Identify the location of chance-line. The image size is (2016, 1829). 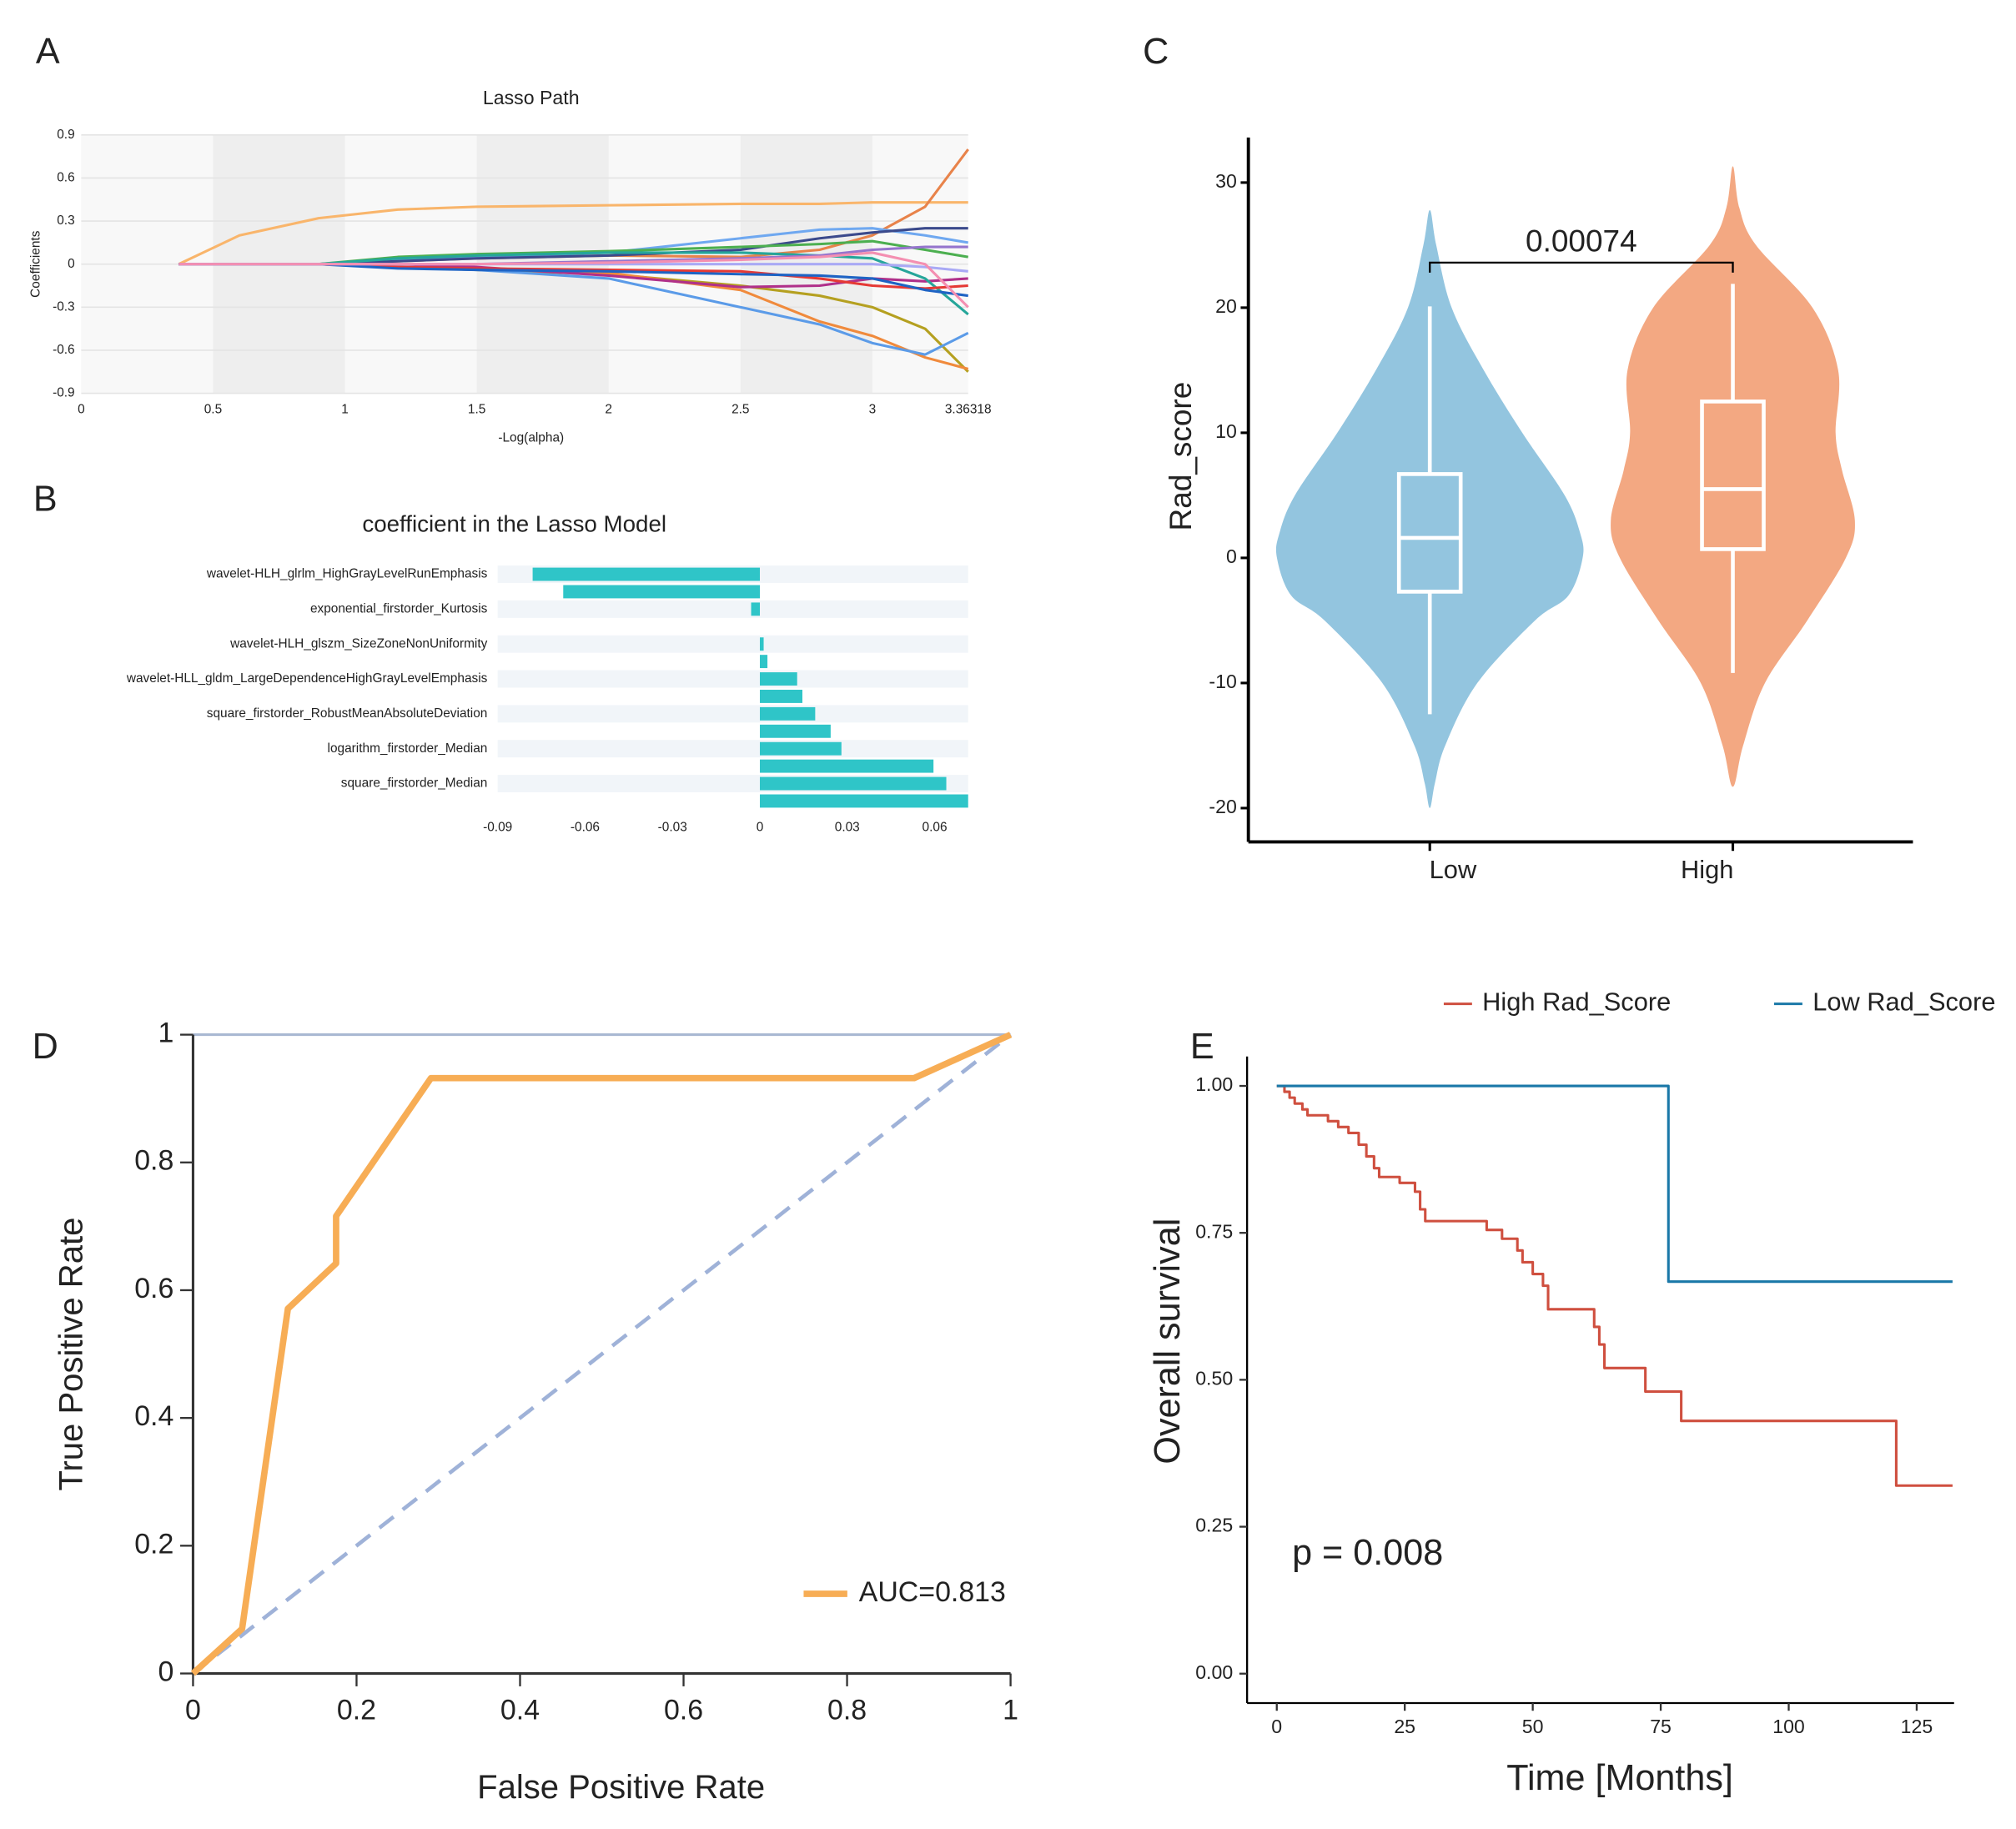
(602, 1354).